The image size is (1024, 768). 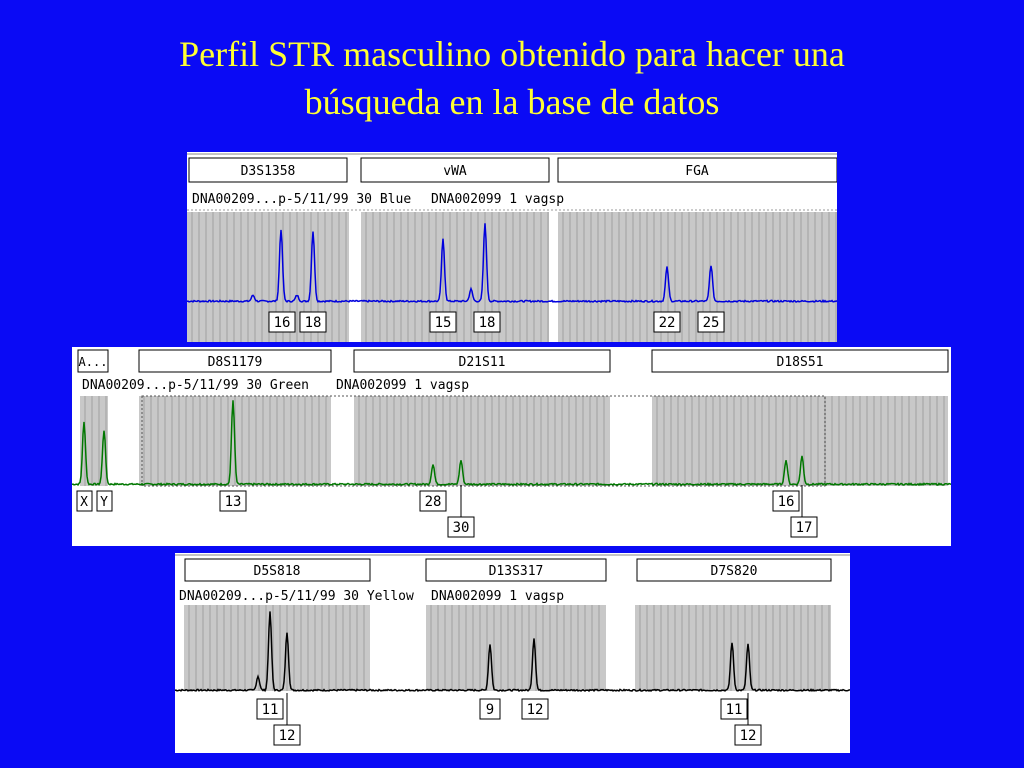 I want to click on run-info-blue: DNA00209...p-5/11/99 30 Blue, so click(x=301, y=199).